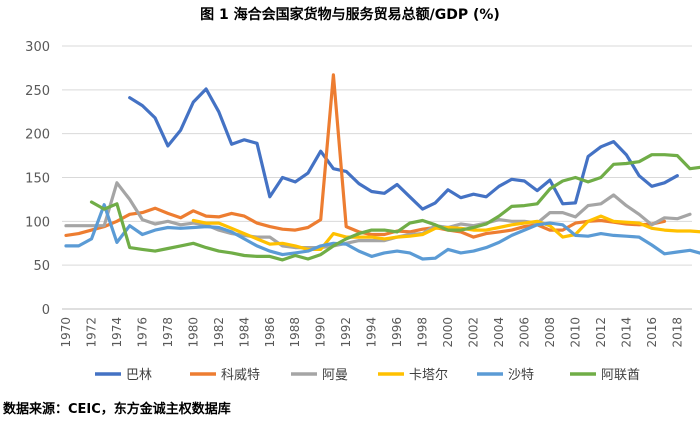 Image resolution: width=700 pixels, height=422 pixels. What do you see at coordinates (270, 332) in the screenshot?
I see `x-tick-label: 1986` at bounding box center [270, 332].